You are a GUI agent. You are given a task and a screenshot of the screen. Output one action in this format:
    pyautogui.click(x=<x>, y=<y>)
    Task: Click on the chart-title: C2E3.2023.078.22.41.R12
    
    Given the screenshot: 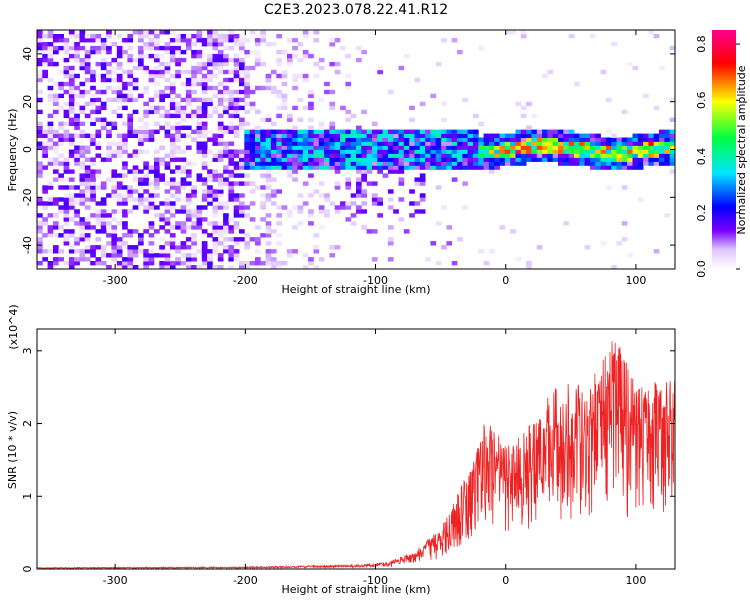 What is the action you would take?
    pyautogui.click(x=356, y=10)
    